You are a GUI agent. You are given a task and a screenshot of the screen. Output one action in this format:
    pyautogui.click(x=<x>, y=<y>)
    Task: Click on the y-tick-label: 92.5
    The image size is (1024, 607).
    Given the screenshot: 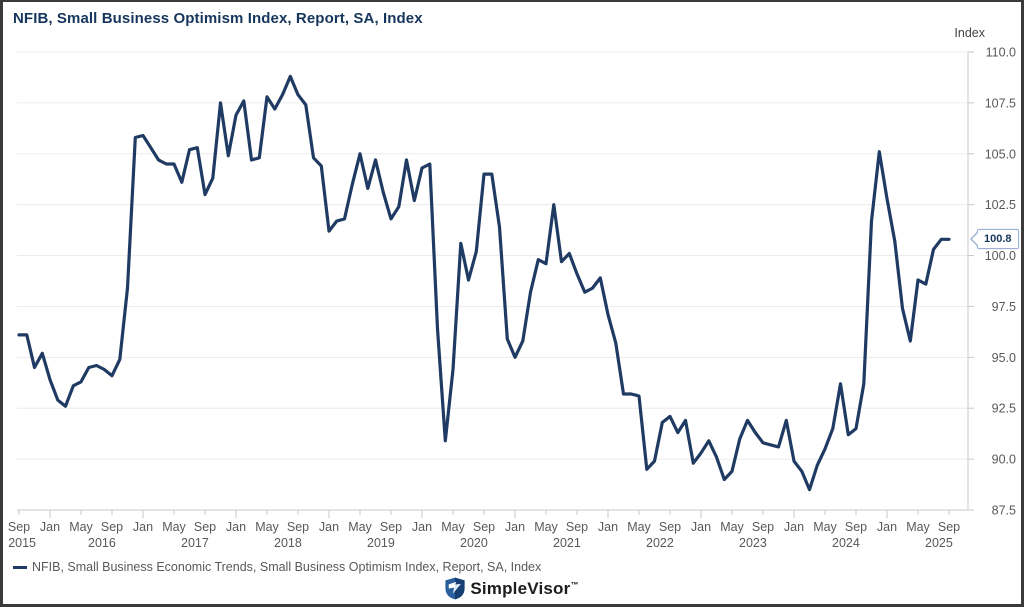 What is the action you would take?
    pyautogui.click(x=1004, y=409)
    